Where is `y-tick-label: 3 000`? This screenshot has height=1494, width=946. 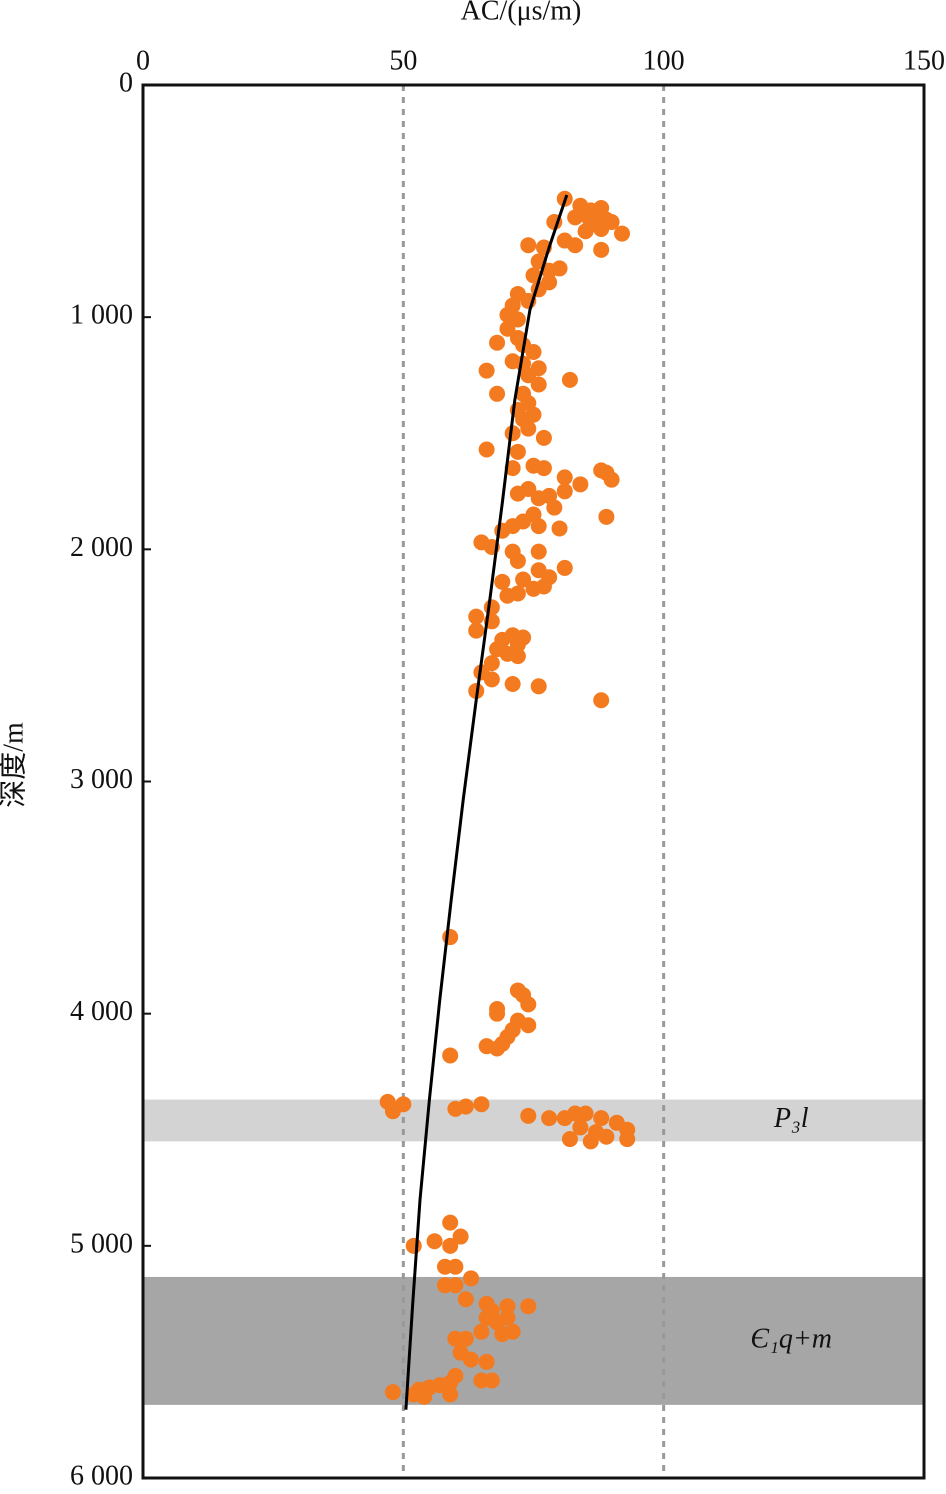
y-tick-label: 3 000 is located at coordinates (101, 779).